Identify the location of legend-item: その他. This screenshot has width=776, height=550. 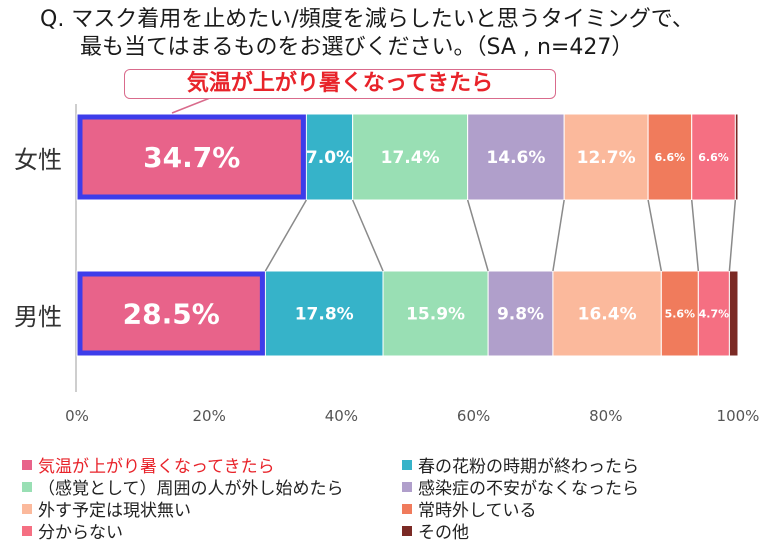
(435, 533).